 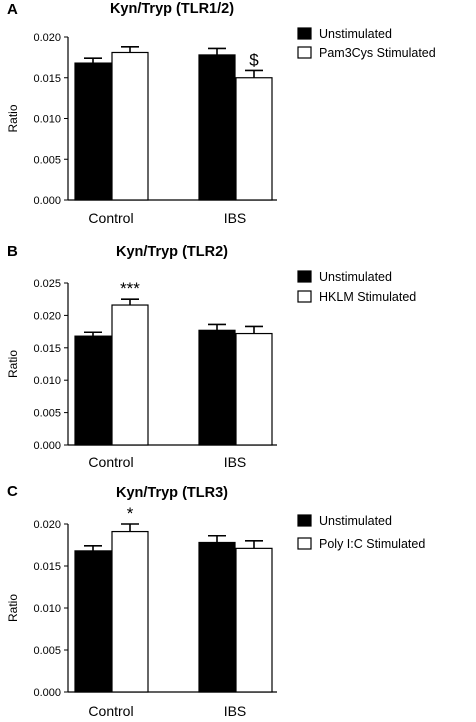 What do you see at coordinates (12, 491) in the screenshot?
I see `panel-letter: C` at bounding box center [12, 491].